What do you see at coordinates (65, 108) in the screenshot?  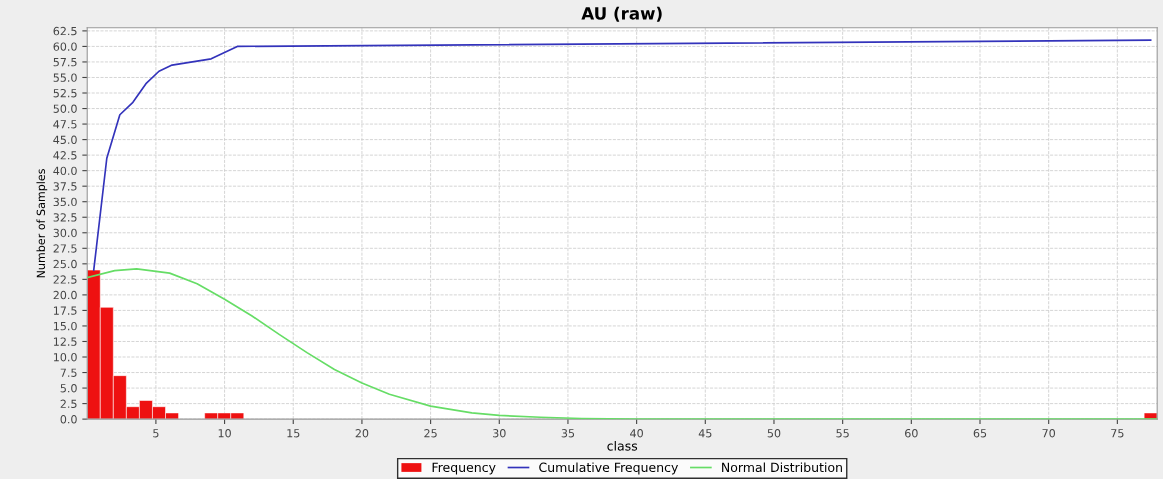 I see `y-tick-label: 50.0` at bounding box center [65, 108].